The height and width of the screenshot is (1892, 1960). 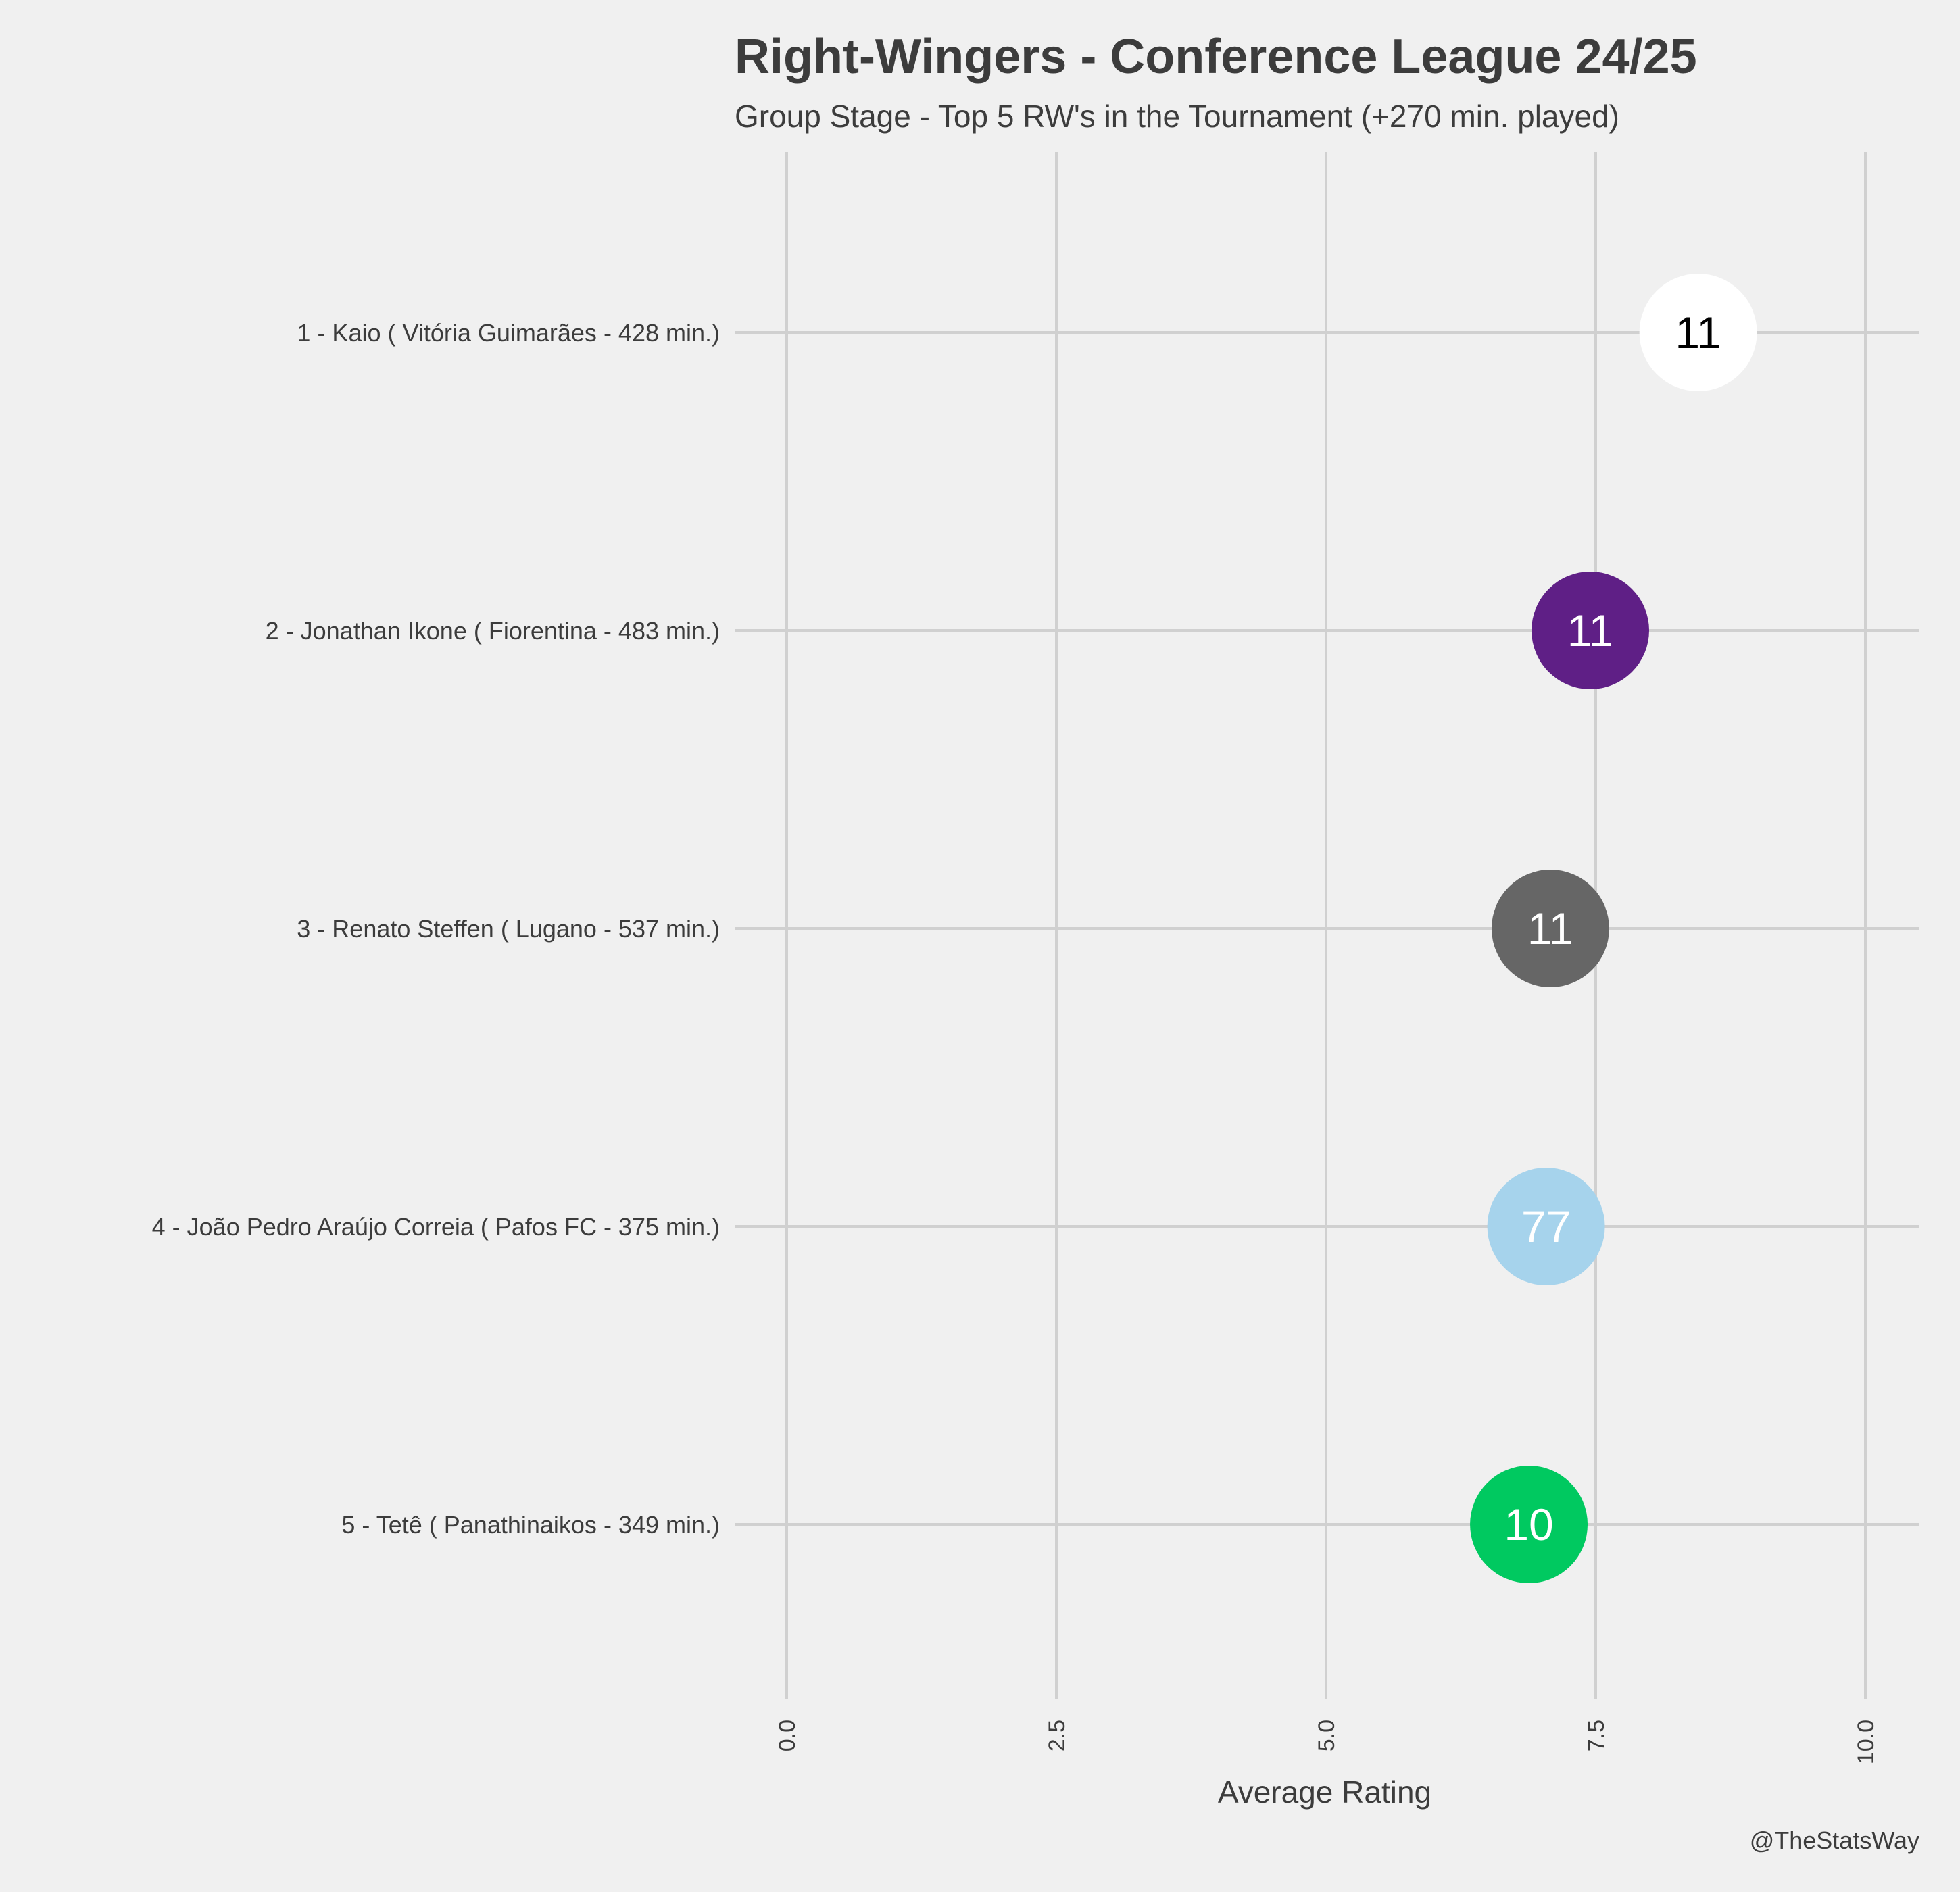 I want to click on shirt-number: 10, so click(x=1529, y=1524).